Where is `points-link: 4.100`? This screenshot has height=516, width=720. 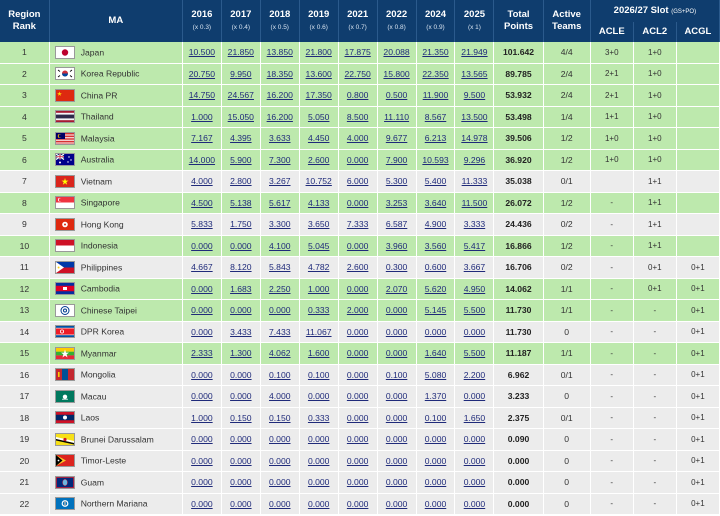
points-link: 4.100 is located at coordinates (280, 245).